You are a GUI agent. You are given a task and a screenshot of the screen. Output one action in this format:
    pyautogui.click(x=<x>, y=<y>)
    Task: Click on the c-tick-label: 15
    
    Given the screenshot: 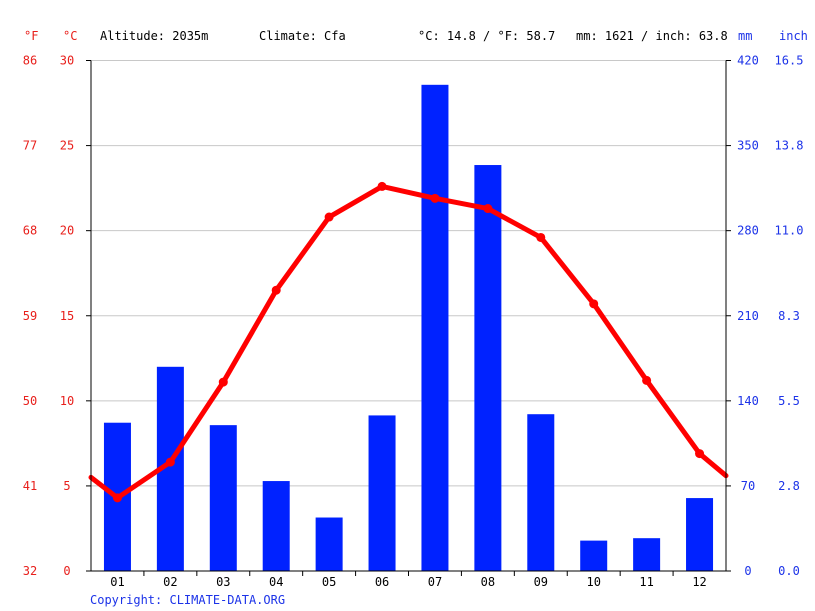 What is the action you would take?
    pyautogui.click(x=67, y=316)
    